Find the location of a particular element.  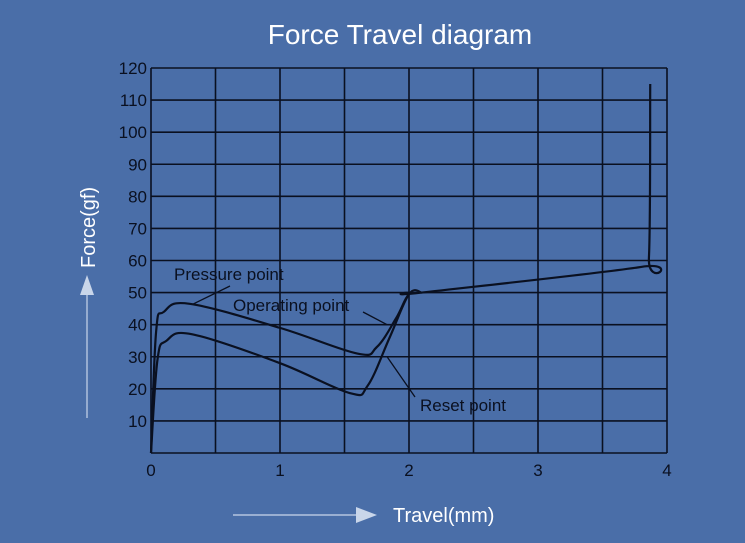

x-tick-label: 0 is located at coordinates (150, 470).